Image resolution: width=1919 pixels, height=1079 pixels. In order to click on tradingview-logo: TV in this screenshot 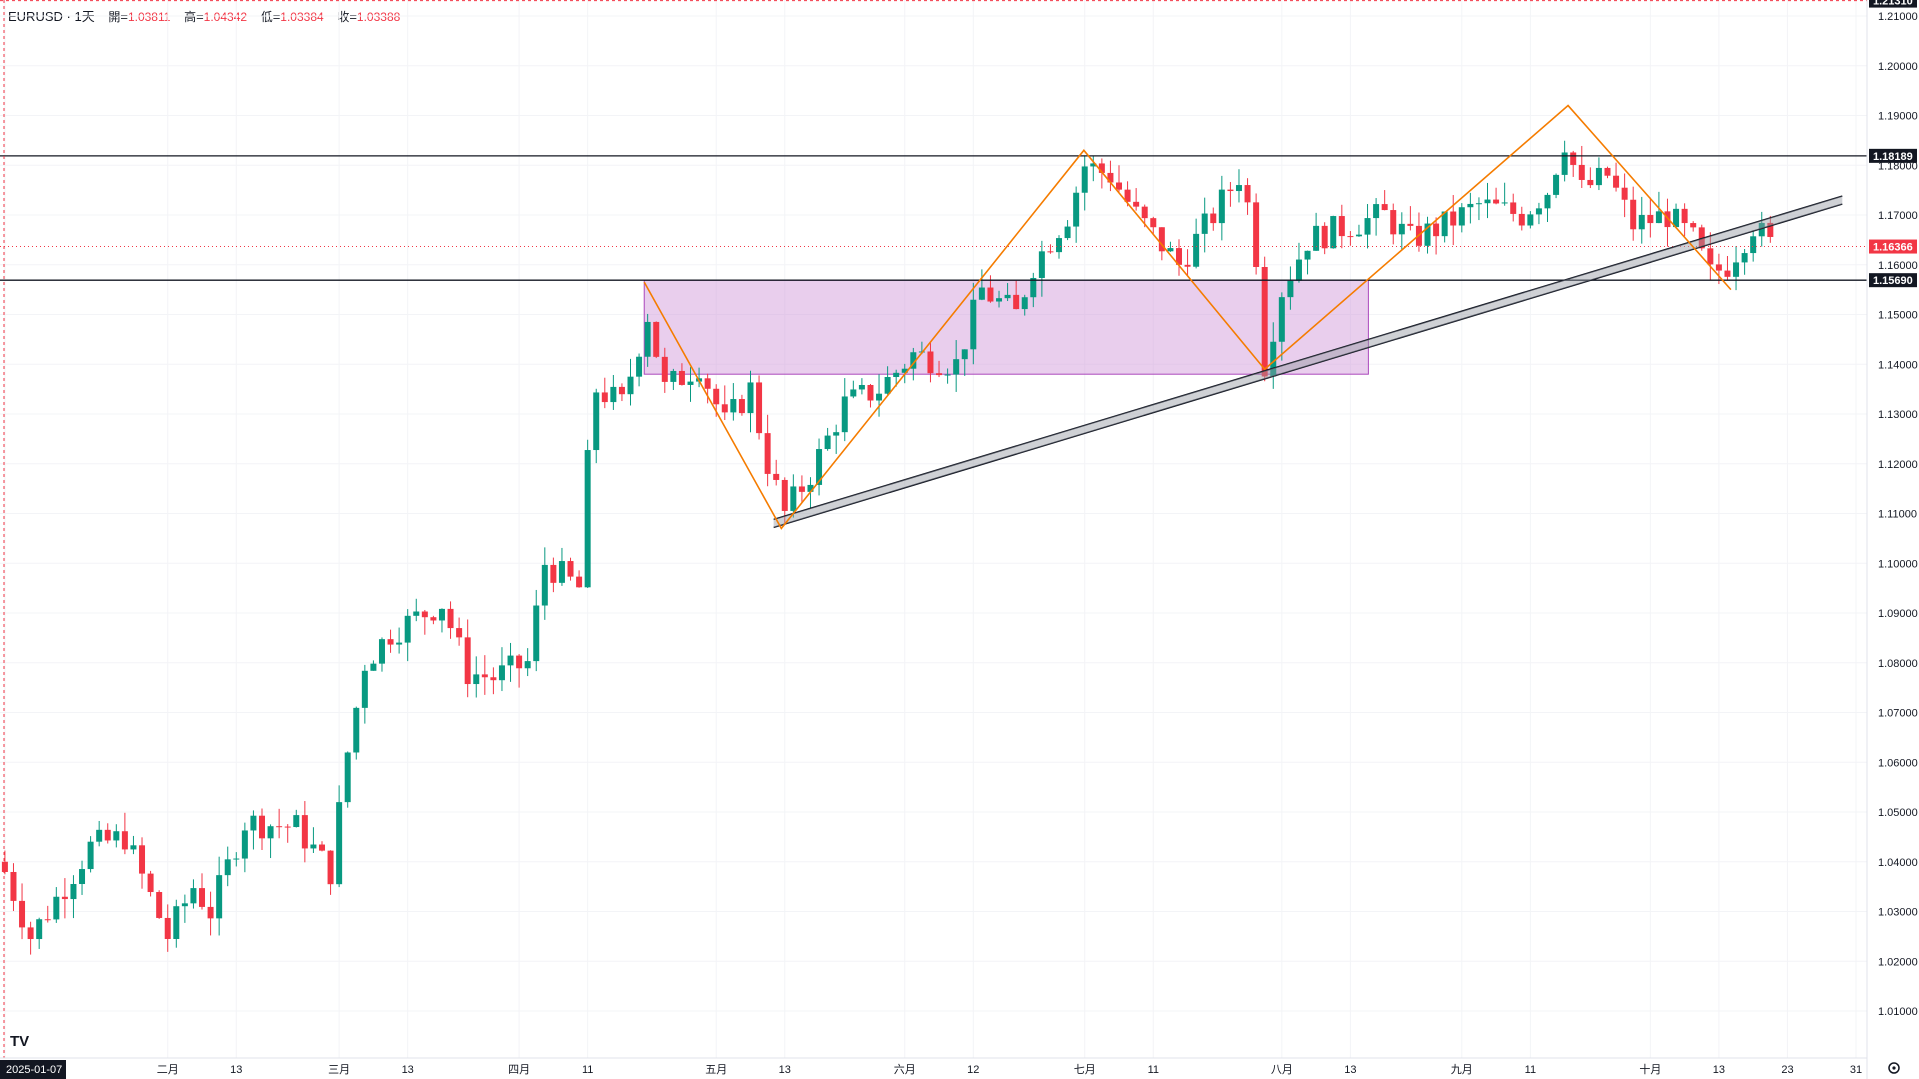, I will do `click(19, 1041)`.